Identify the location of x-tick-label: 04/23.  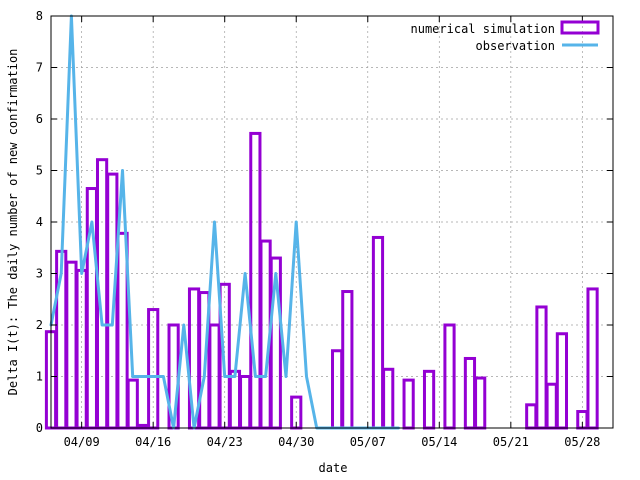
(225, 442).